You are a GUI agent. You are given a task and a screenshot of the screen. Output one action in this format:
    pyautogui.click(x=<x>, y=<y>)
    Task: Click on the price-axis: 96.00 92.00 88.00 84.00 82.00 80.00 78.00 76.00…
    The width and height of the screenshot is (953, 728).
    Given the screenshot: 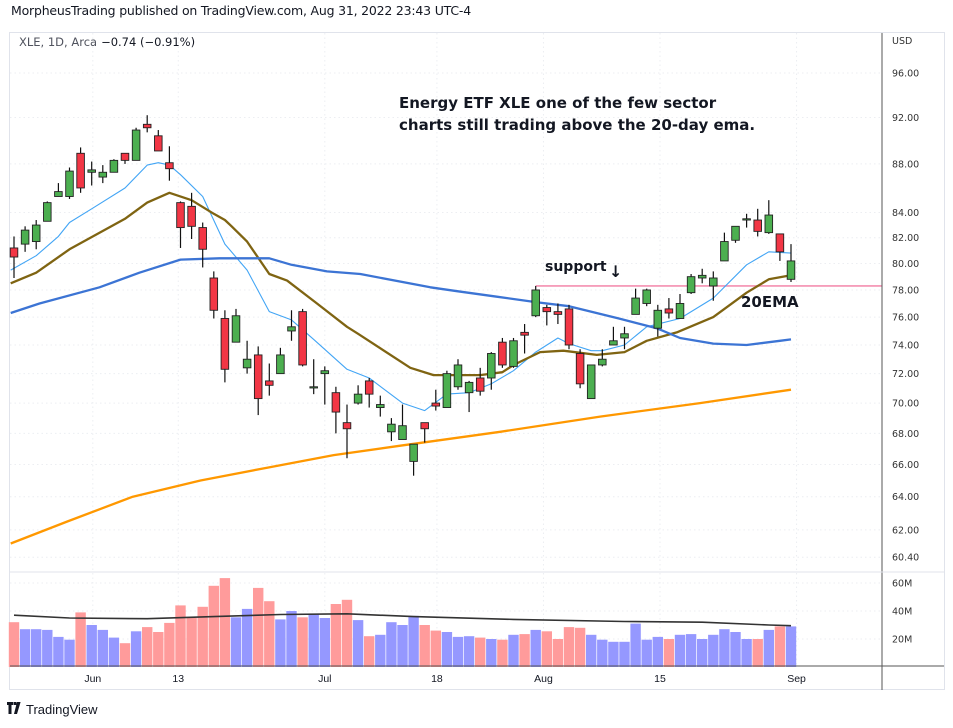 What is the action you would take?
    pyautogui.click(x=905, y=316)
    